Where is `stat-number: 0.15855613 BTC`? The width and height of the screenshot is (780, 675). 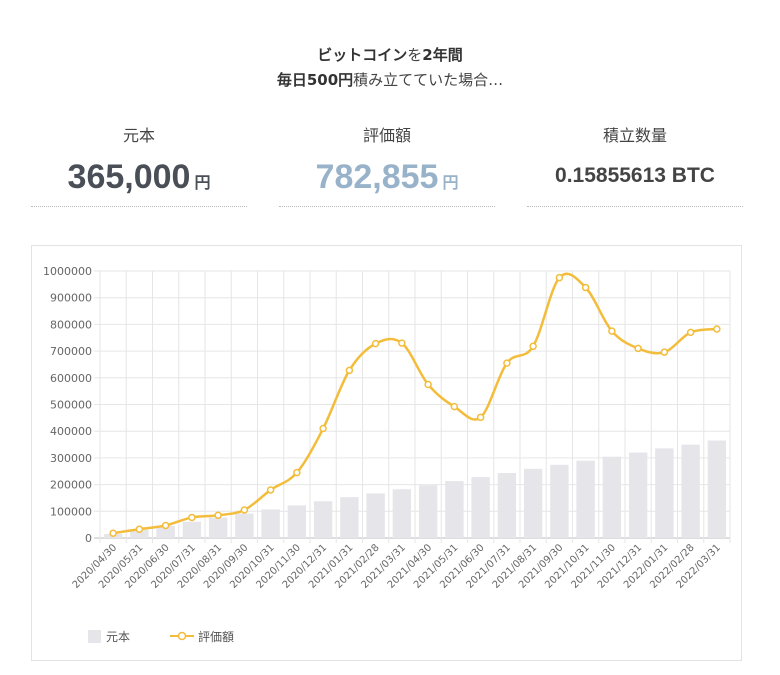 stat-number: 0.15855613 BTC is located at coordinates (635, 175).